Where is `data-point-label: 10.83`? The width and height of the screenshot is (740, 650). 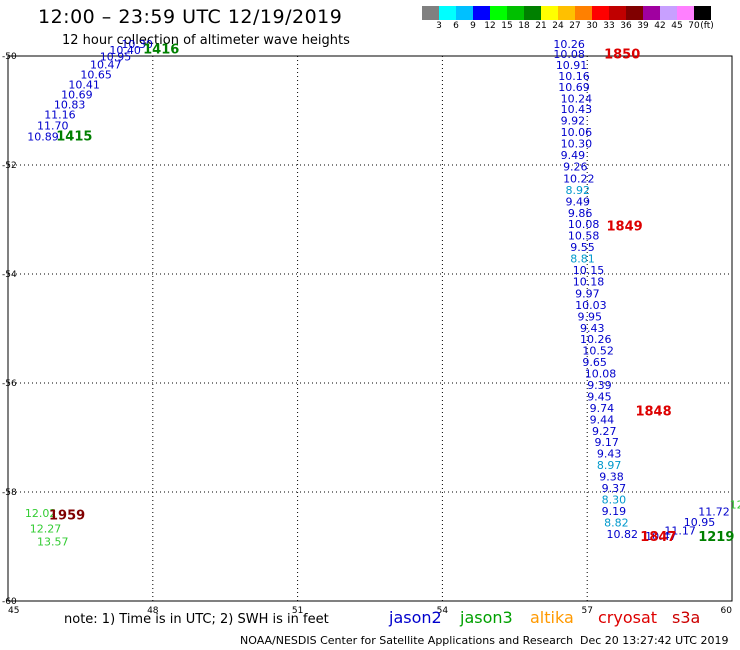 data-point-label: 10.83 is located at coordinates (70, 104).